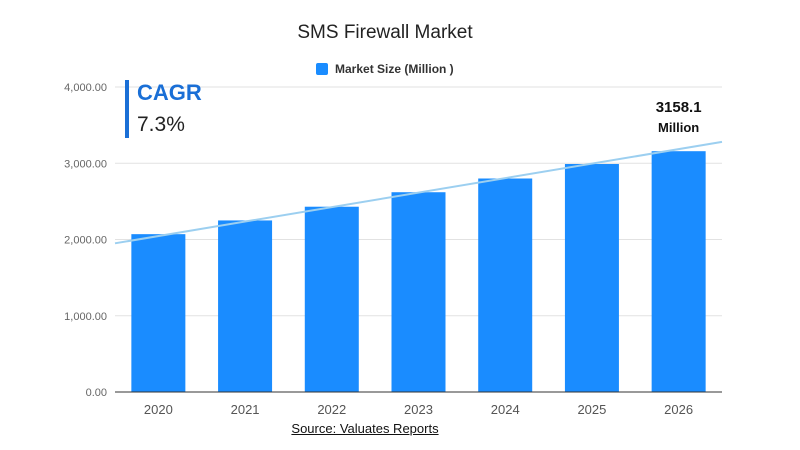 Image resolution: width=800 pixels, height=450 pixels. Describe the element at coordinates (385, 32) in the screenshot. I see `chart-title: SMS Firewall Market` at that location.